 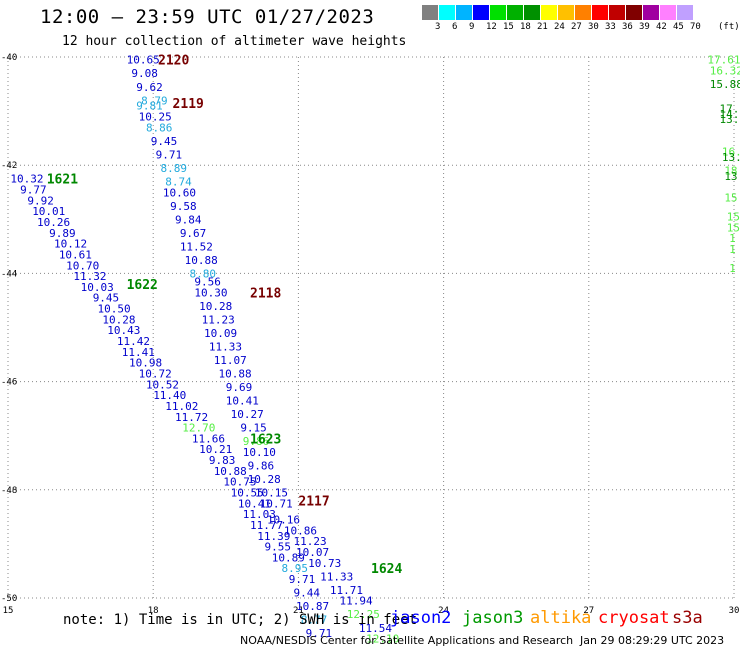 I want to click on wave-height-value: 10.75, so click(x=239, y=482).